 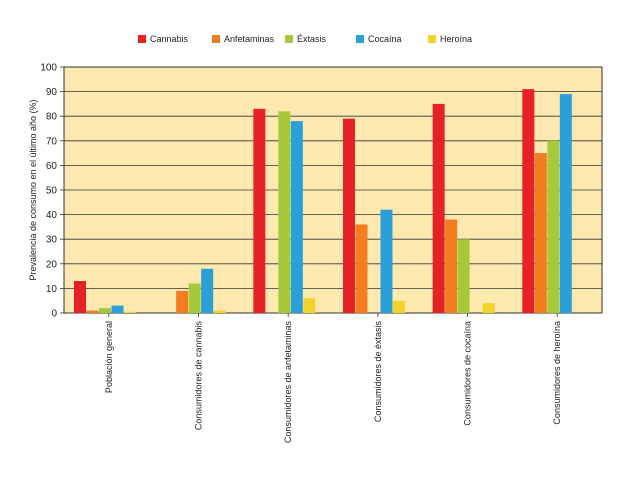 What do you see at coordinates (169, 39) in the screenshot?
I see `legend-label: Cannabis` at bounding box center [169, 39].